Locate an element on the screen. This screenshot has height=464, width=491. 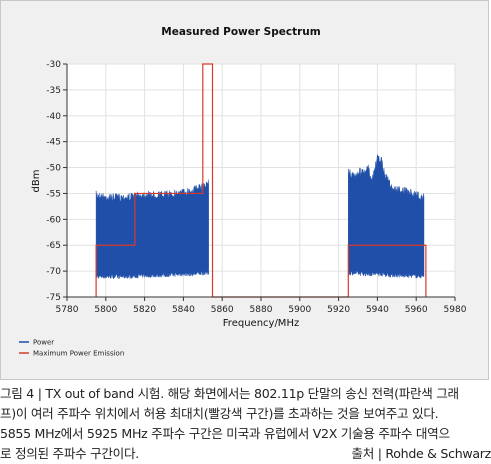
y-tick-label: -40 is located at coordinates (53, 117).